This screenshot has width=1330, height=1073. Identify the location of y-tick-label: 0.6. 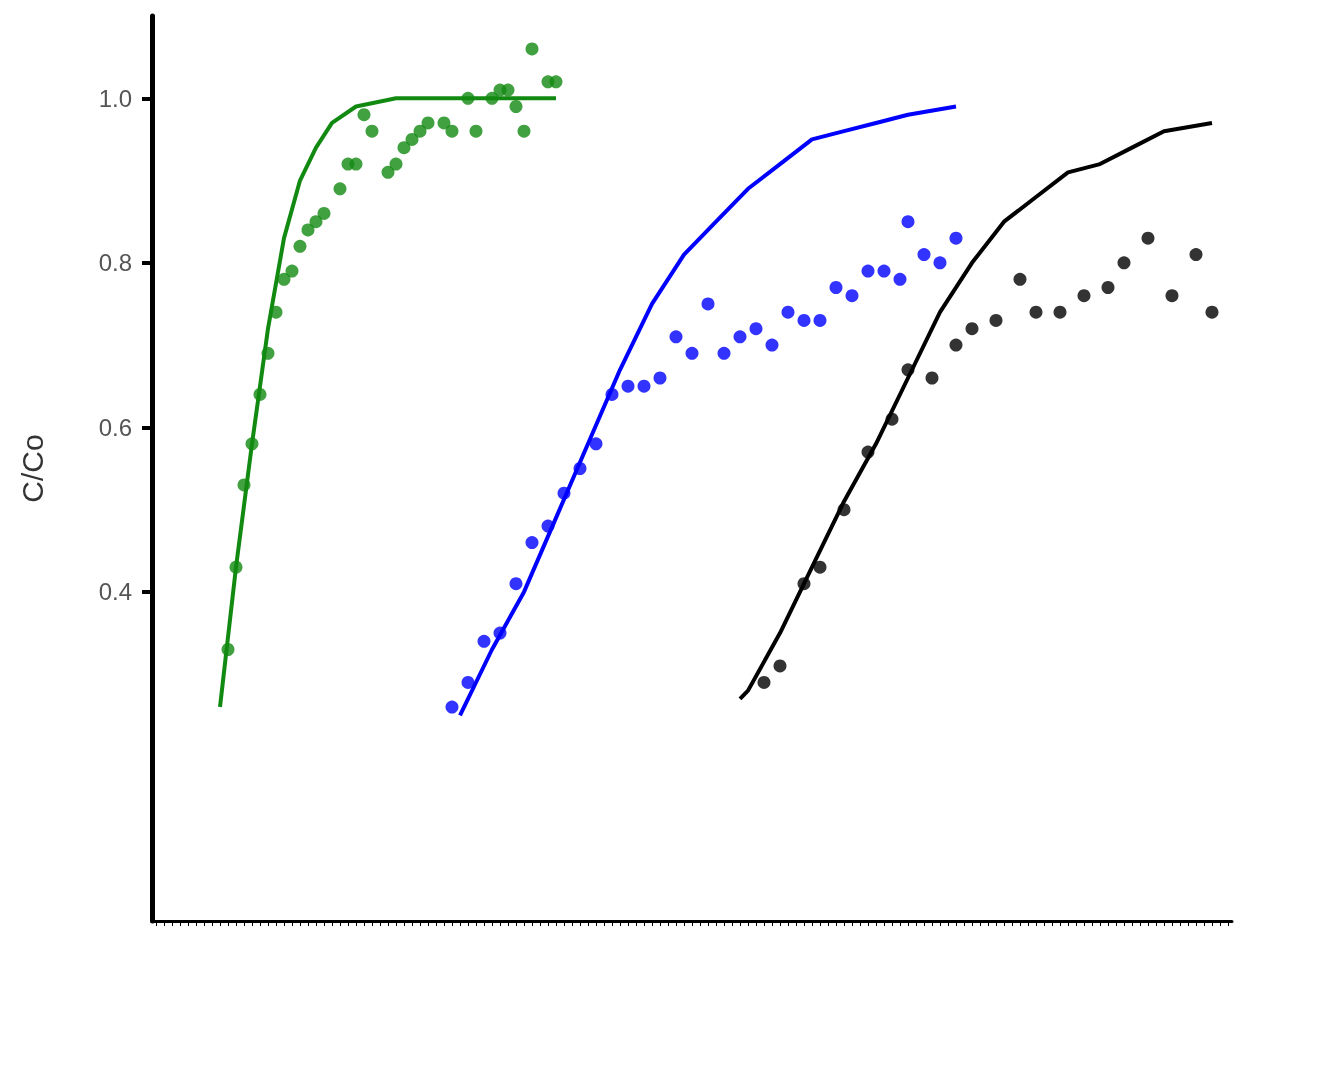
(115, 427).